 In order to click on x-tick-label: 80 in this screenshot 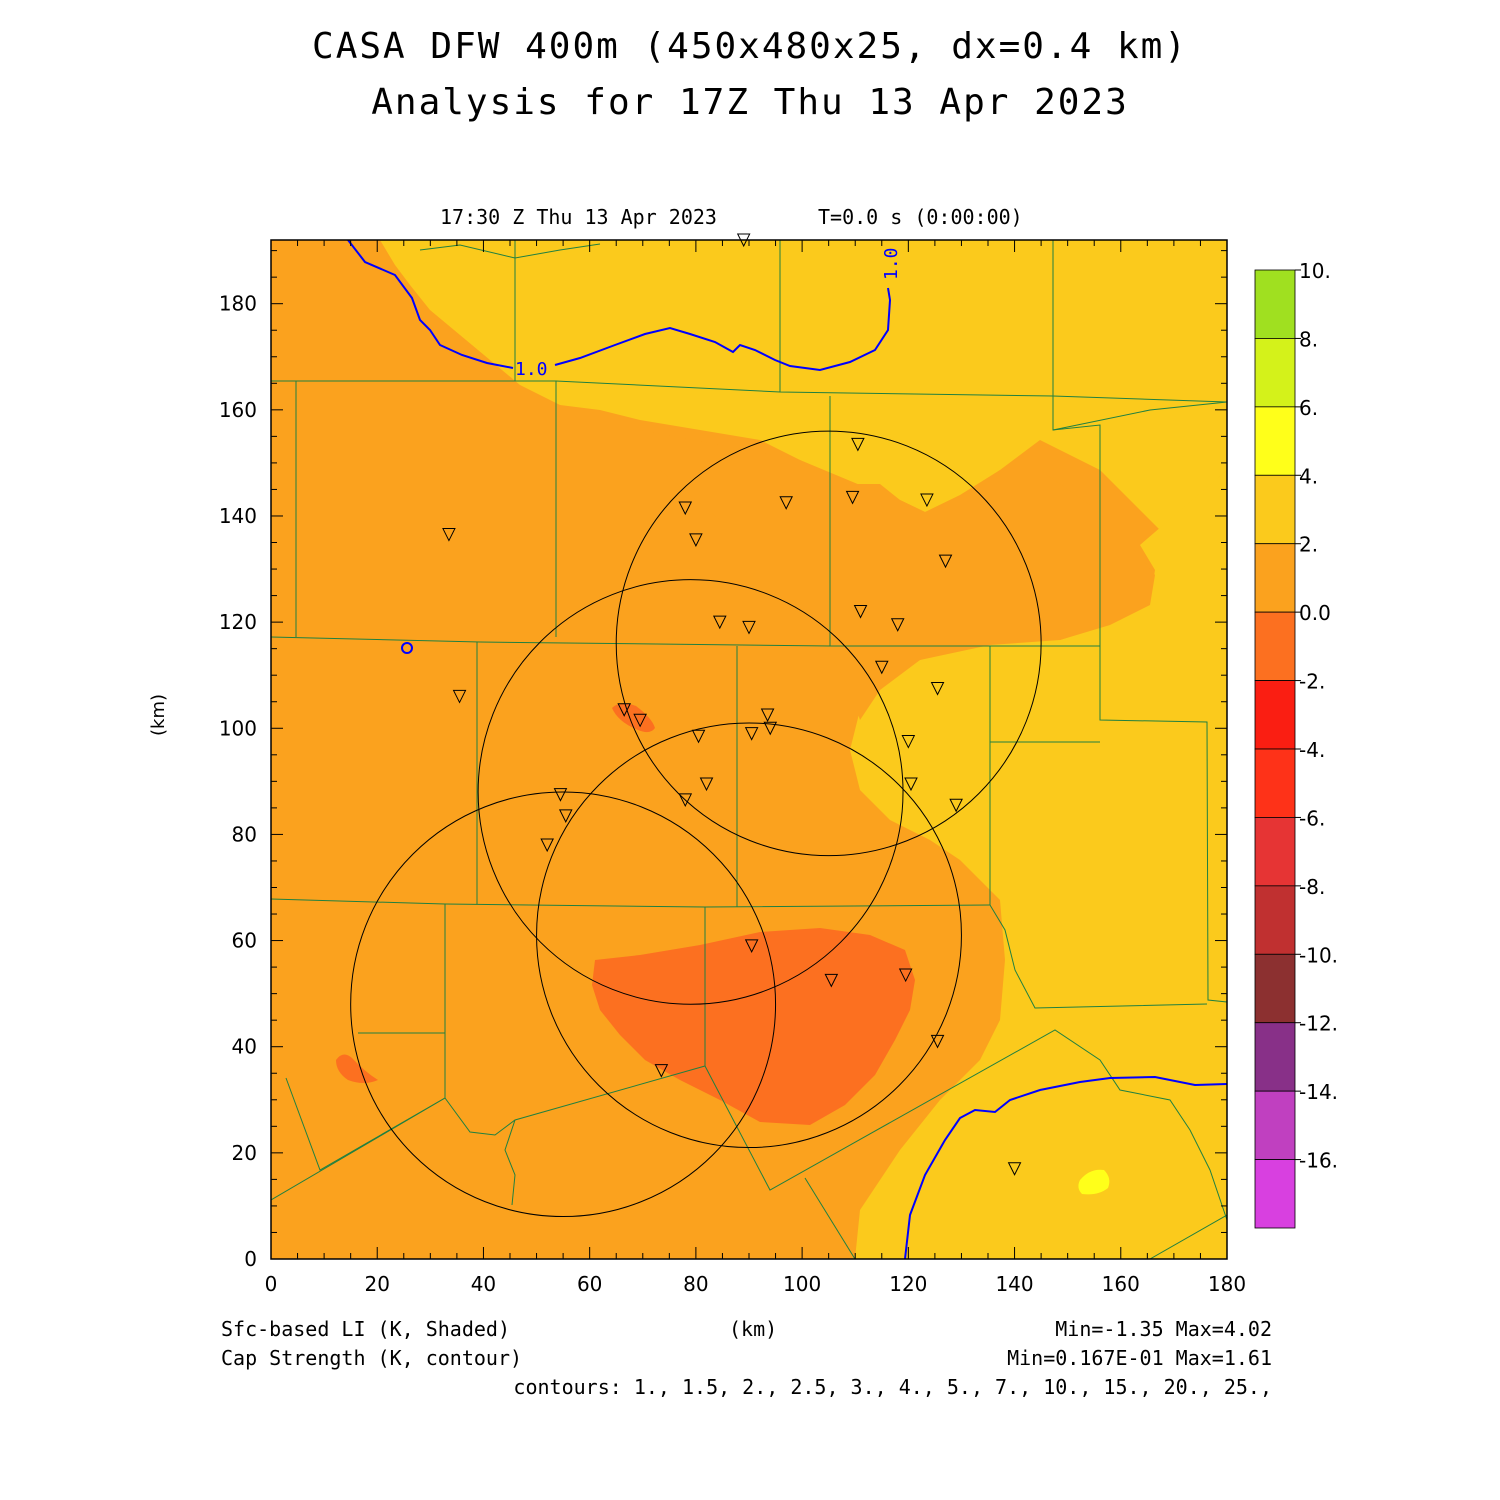, I will do `click(695, 1284)`.